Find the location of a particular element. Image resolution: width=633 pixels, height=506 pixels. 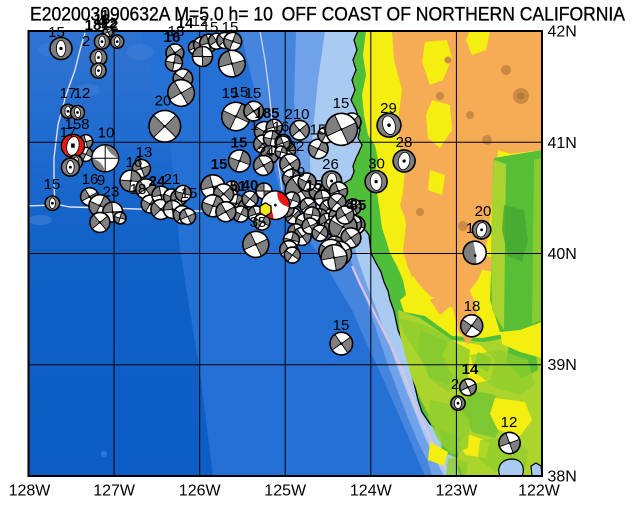

svg-text: 26 is located at coordinates (330, 164).